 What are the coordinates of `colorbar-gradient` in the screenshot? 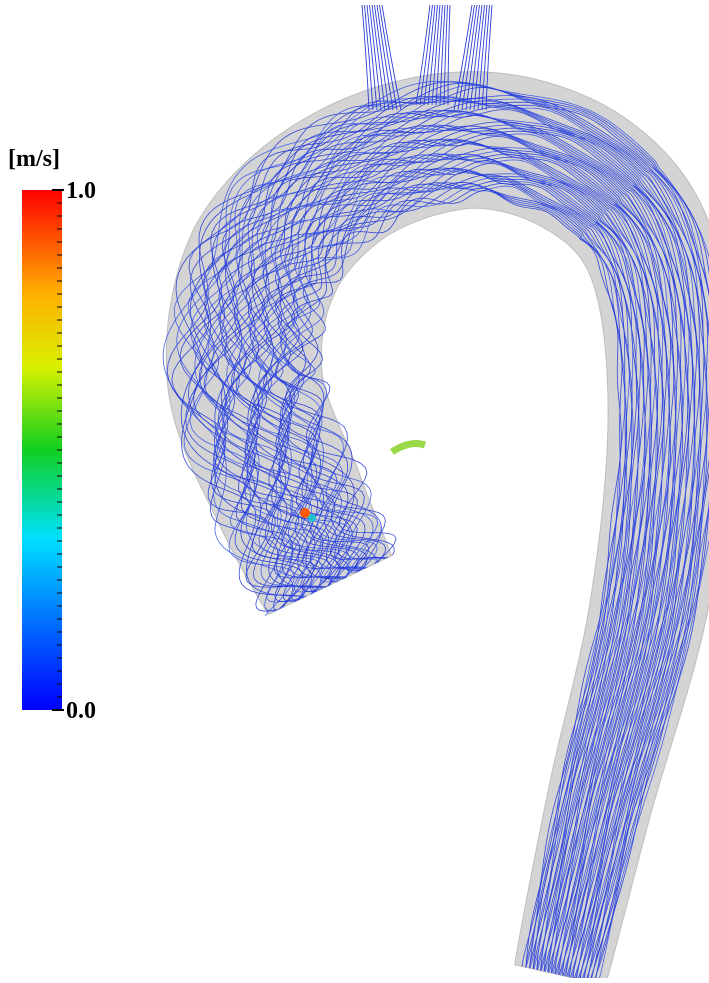 It's located at (42, 450).